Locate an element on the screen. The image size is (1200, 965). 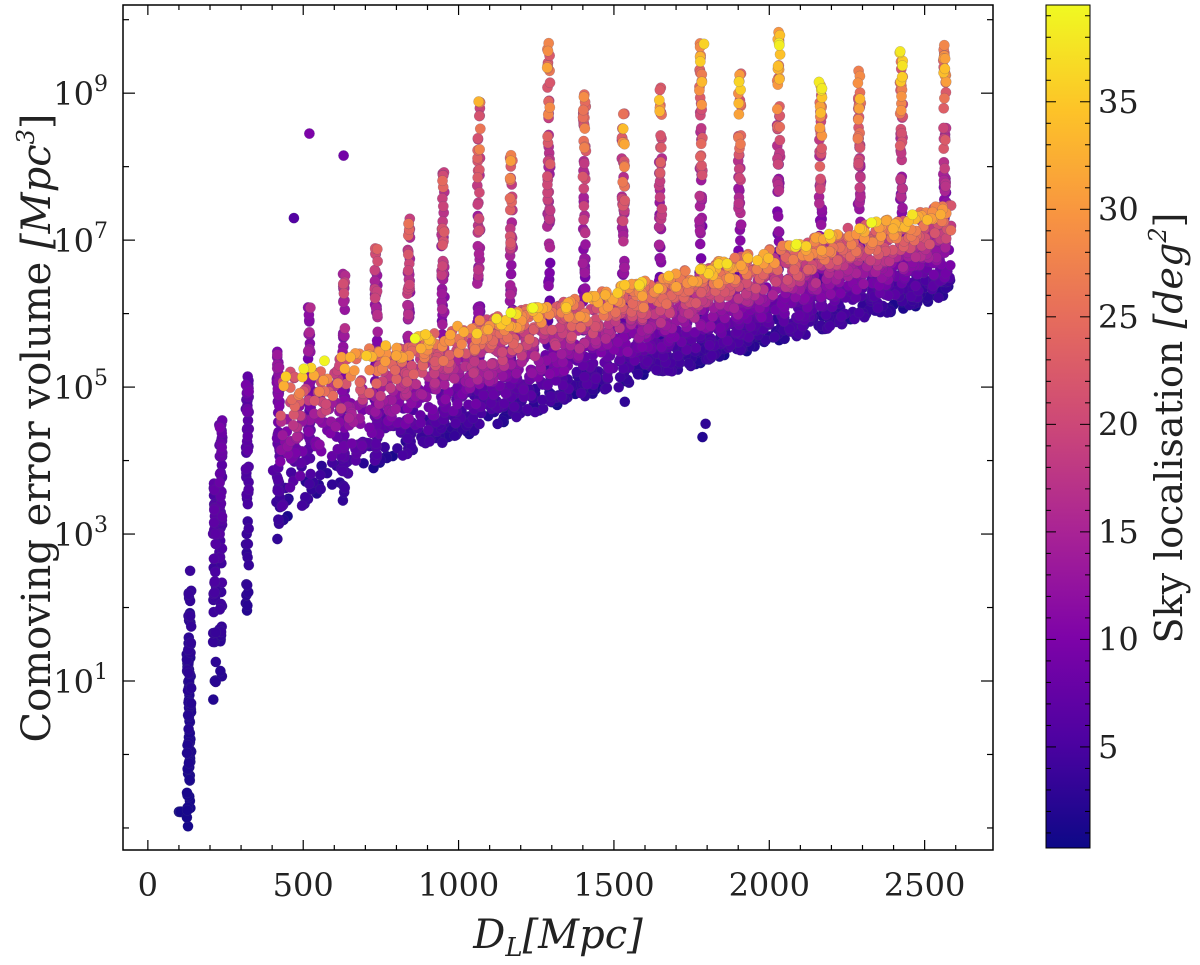
x-tick-label: 1000 is located at coordinates (458, 885).